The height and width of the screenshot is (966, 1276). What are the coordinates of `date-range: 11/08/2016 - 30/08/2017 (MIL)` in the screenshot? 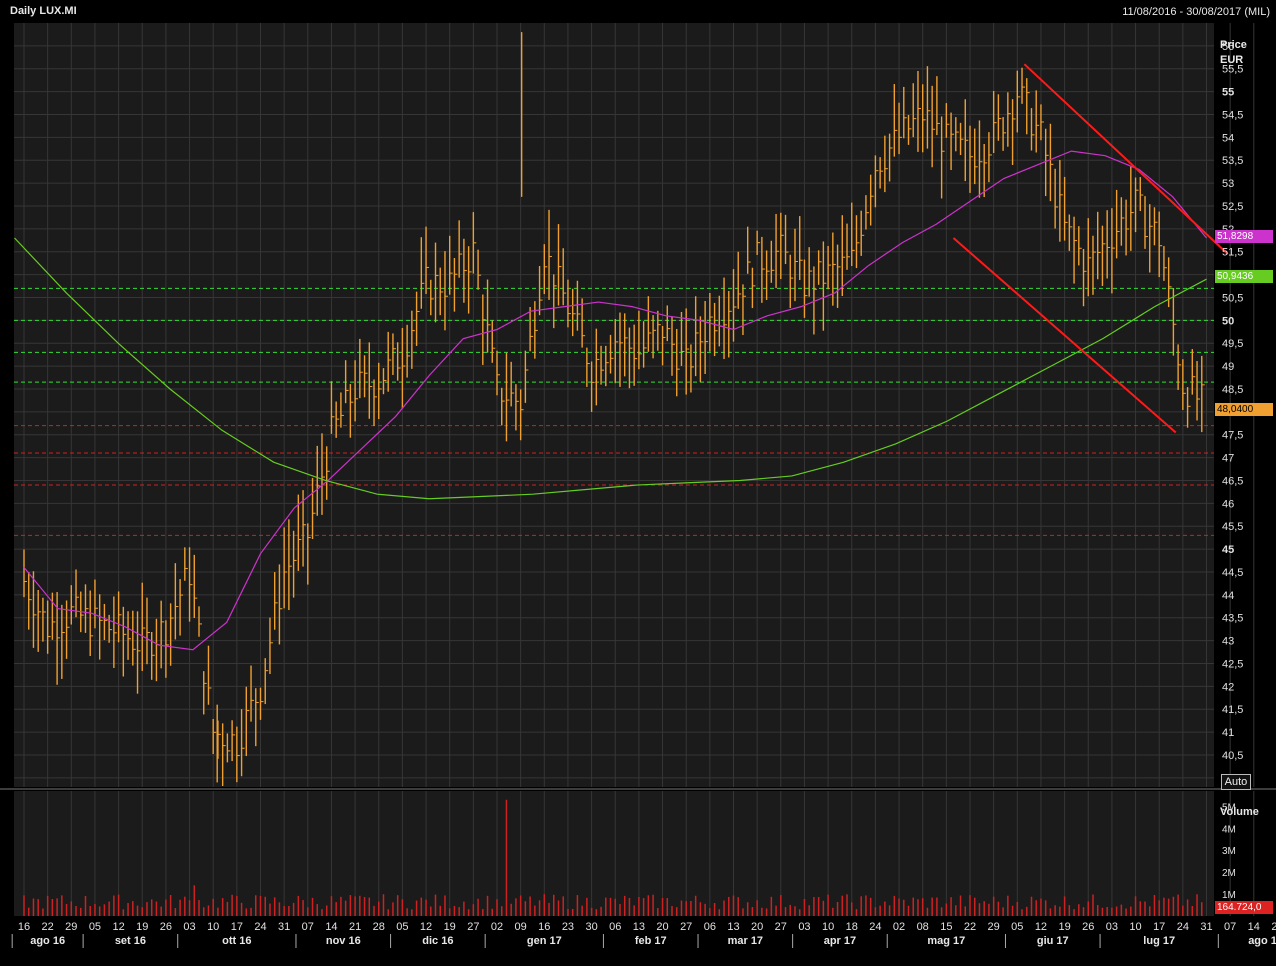 It's located at (1196, 12).